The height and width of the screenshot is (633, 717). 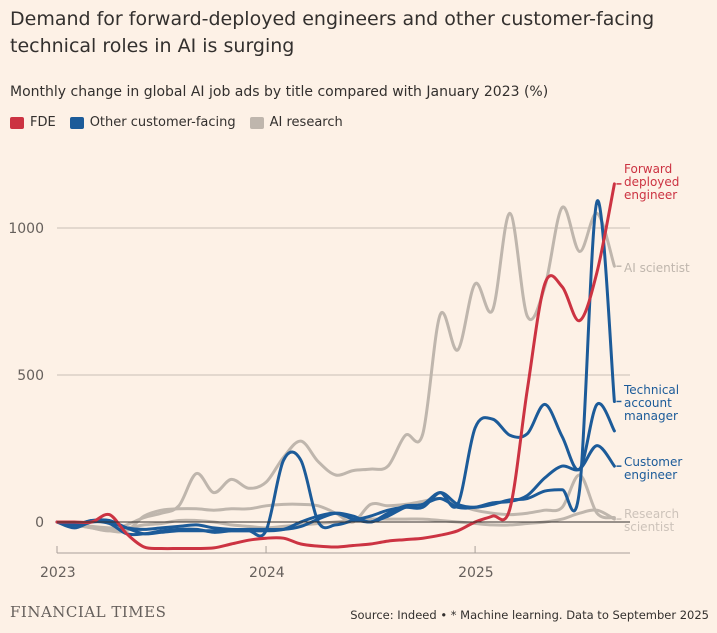 I want to click on x-tick-label: 2024, so click(x=267, y=573).